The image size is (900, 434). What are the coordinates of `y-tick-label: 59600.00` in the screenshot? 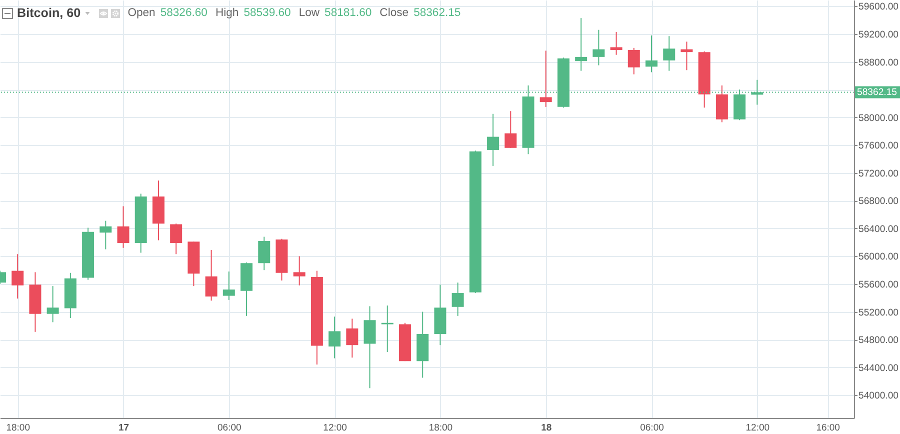 It's located at (878, 7).